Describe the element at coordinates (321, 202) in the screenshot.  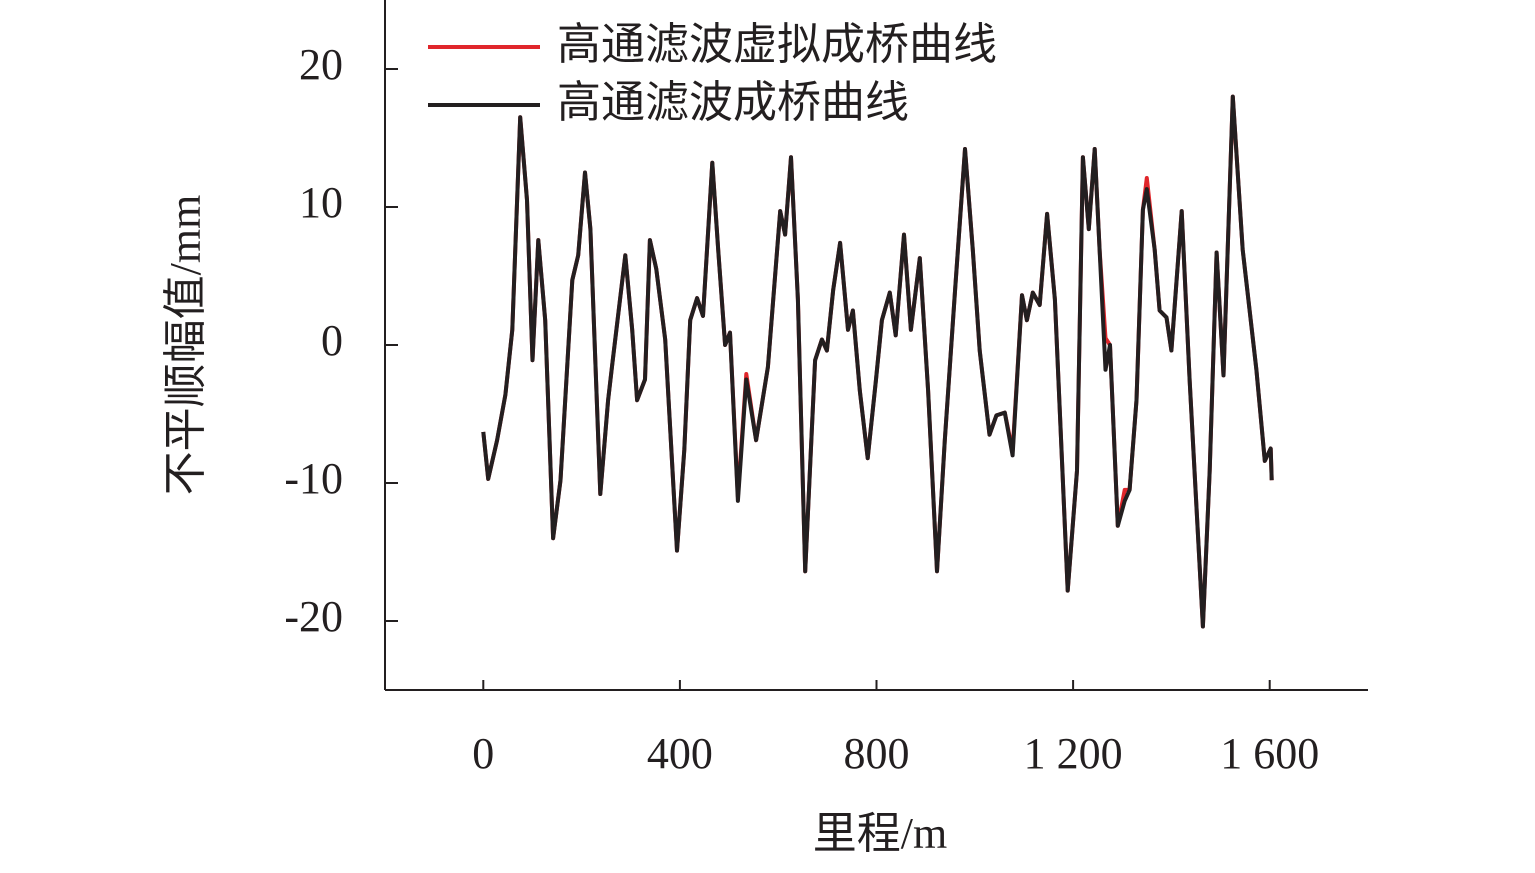
I see `y-tick-label: 10` at that location.